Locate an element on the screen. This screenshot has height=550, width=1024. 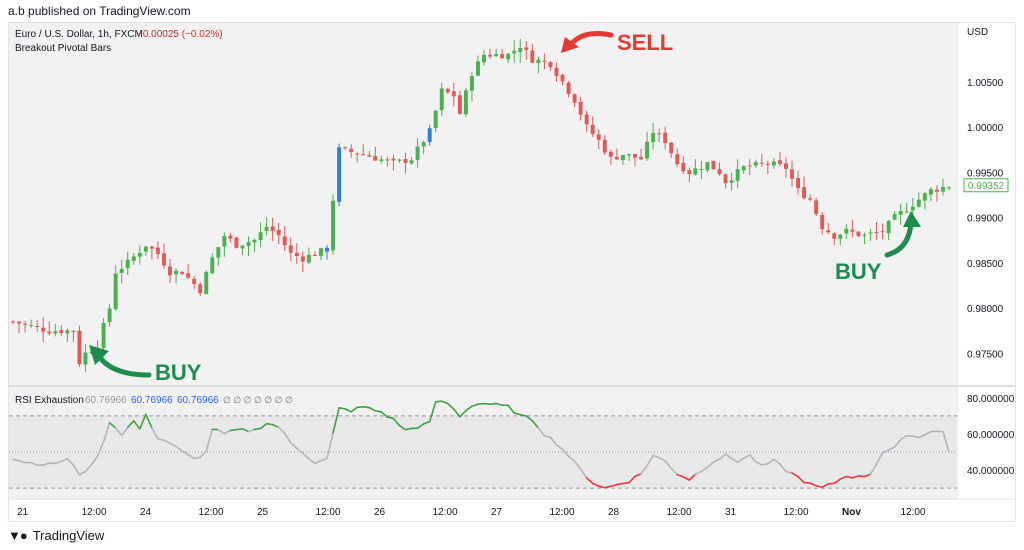
price-tick-label: 0.98000 is located at coordinates (985, 309).